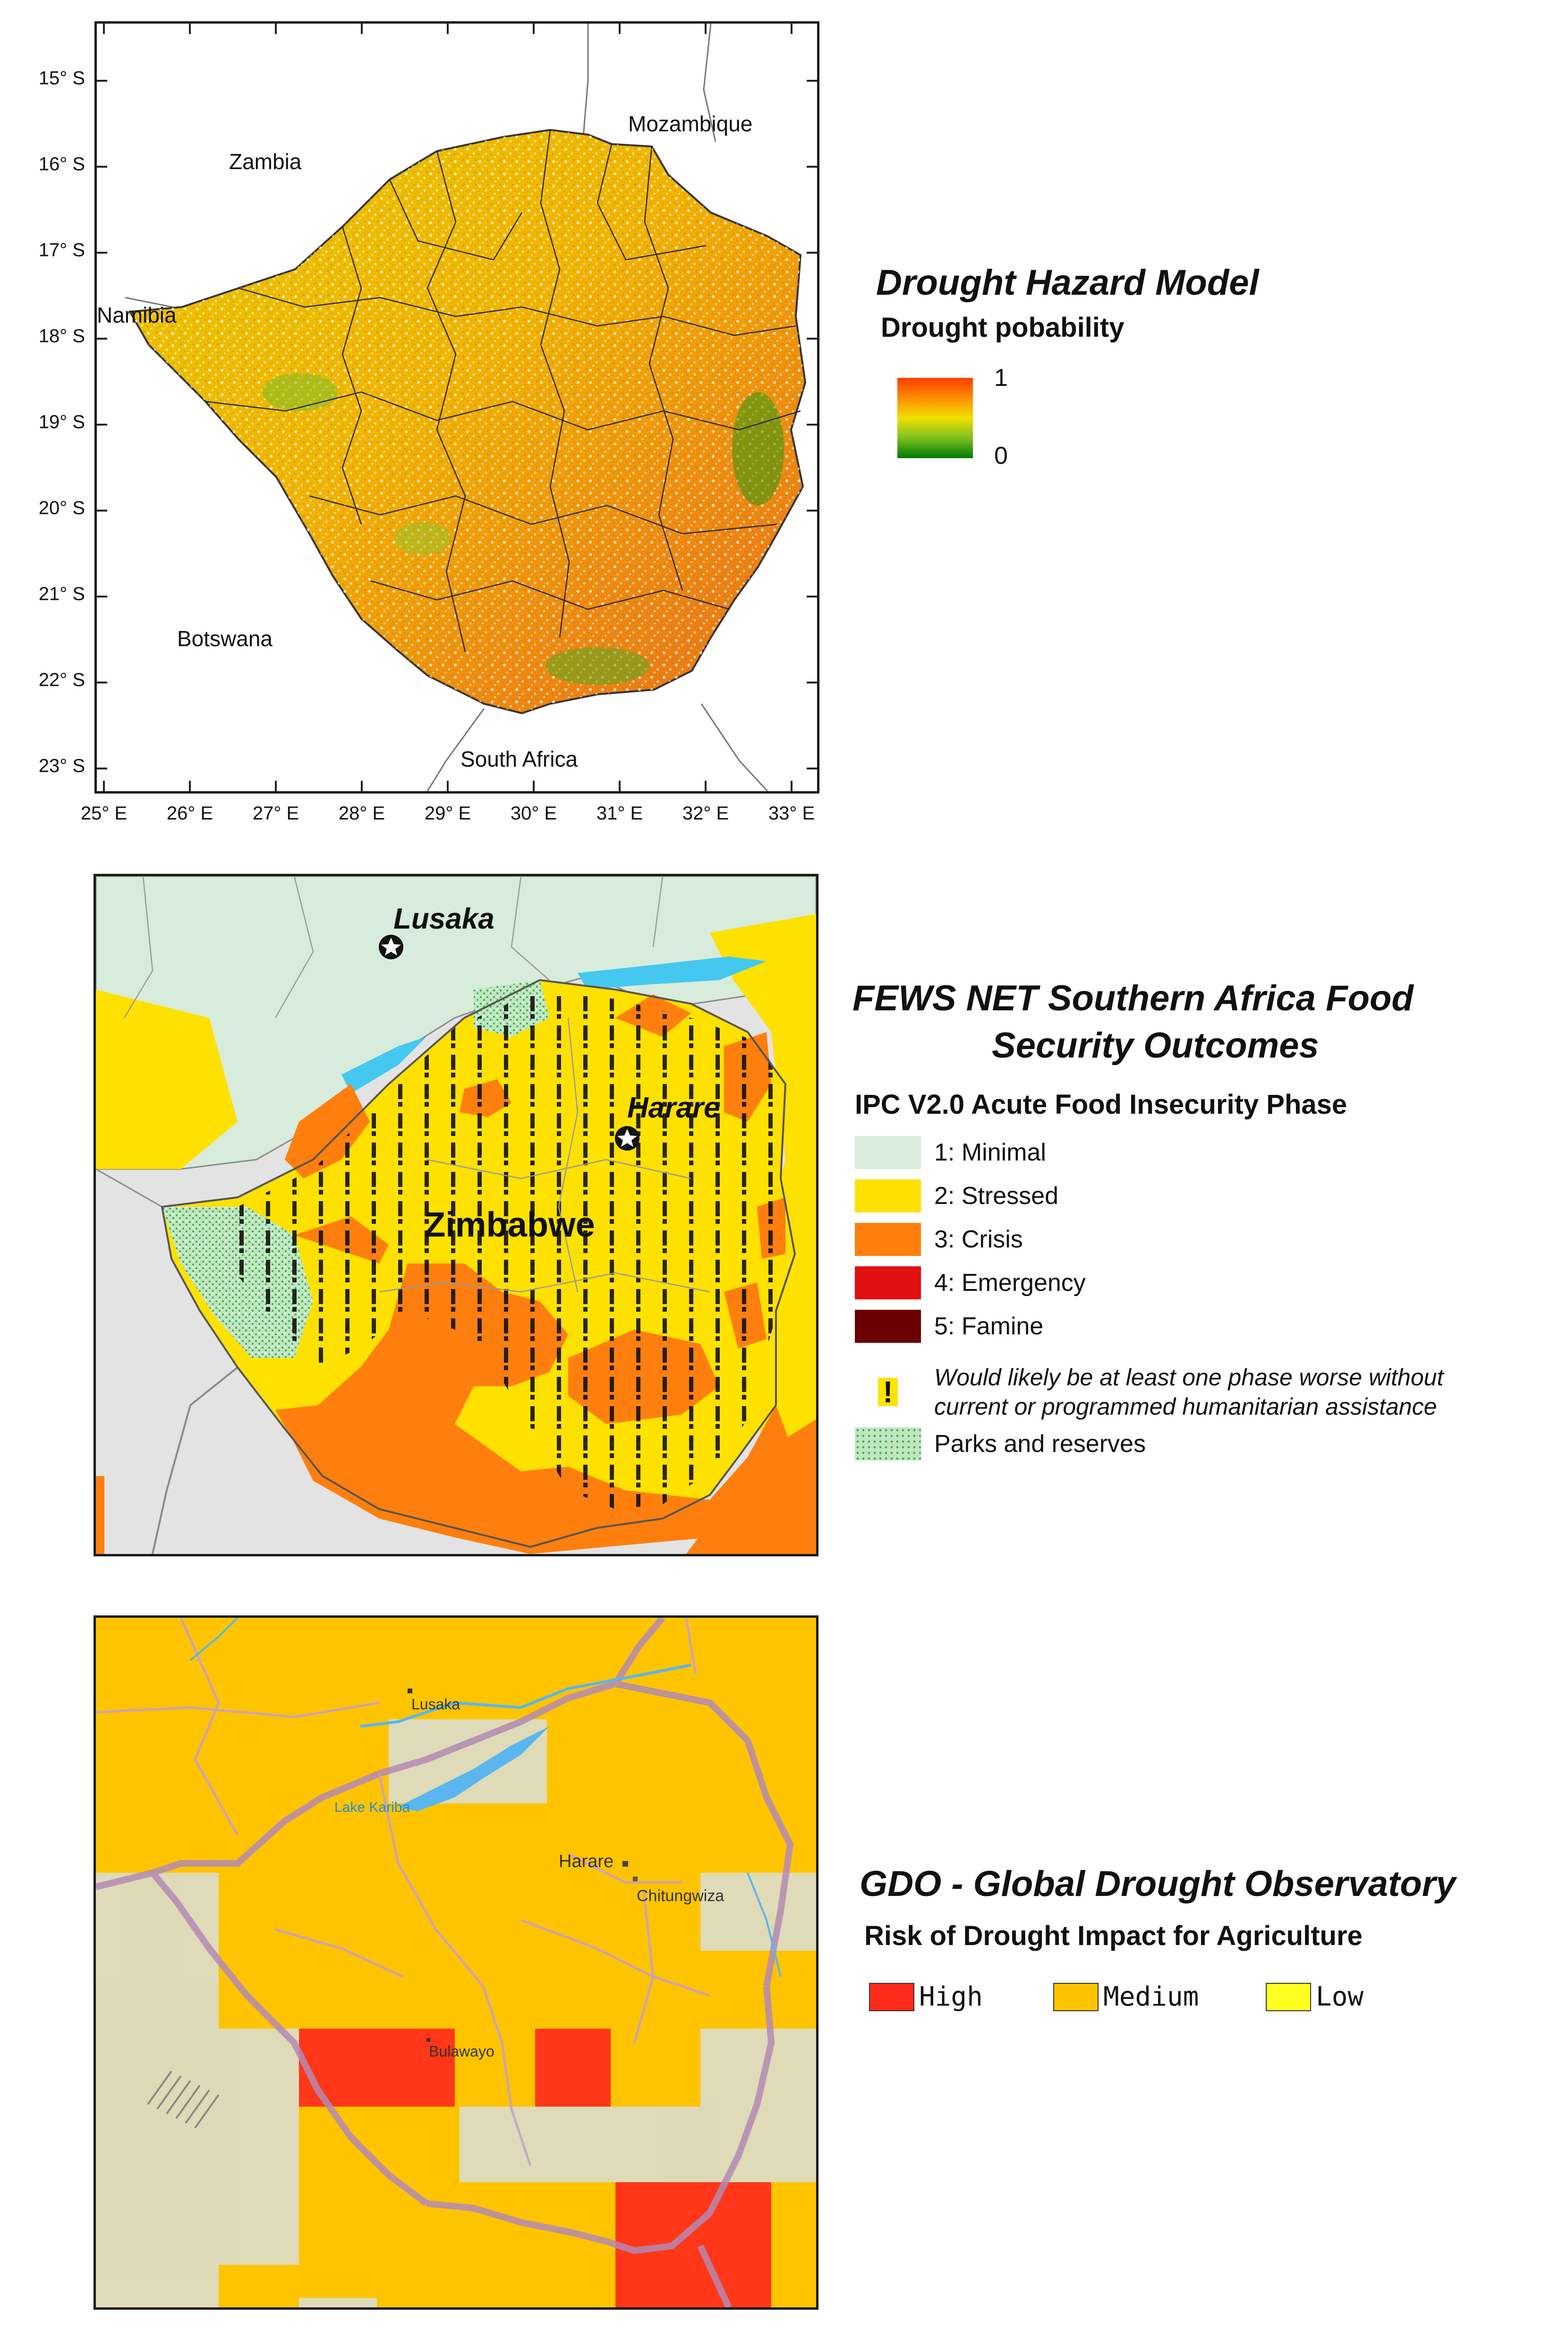 The image size is (1568, 2339). What do you see at coordinates (990, 1152) in the screenshot?
I see `phase-label: 1: Minimal` at bounding box center [990, 1152].